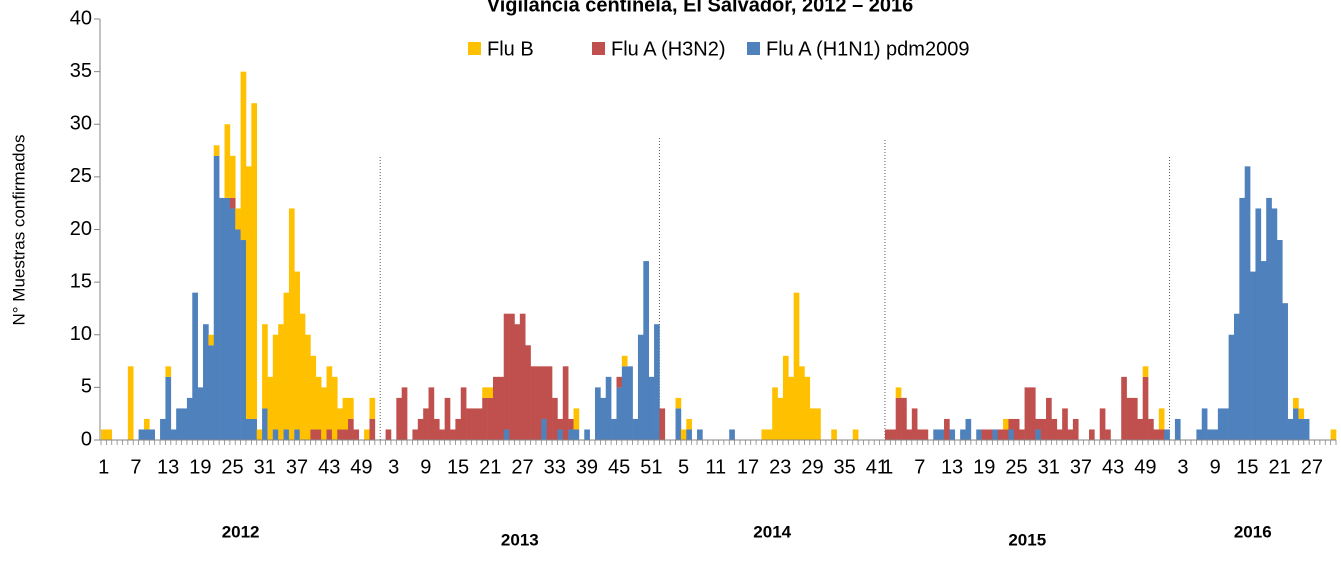 Image resolution: width=1341 pixels, height=562 pixels. I want to click on x-tick-label: 7, so click(919, 467).